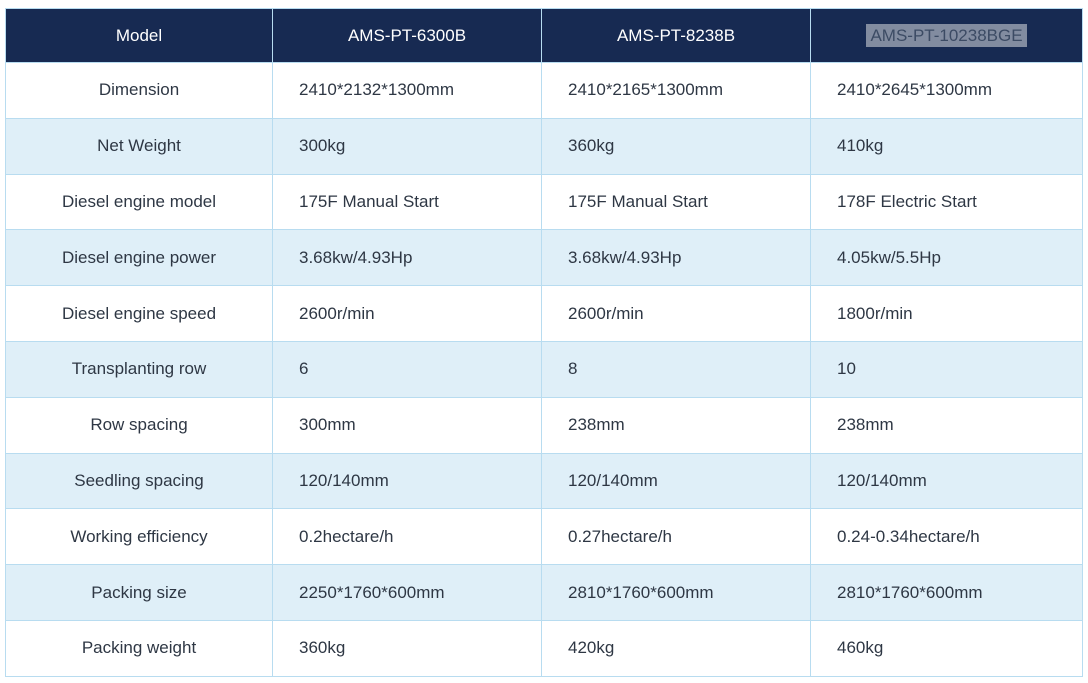  What do you see at coordinates (407, 146) in the screenshot?
I see `cell-value: 300kg` at bounding box center [407, 146].